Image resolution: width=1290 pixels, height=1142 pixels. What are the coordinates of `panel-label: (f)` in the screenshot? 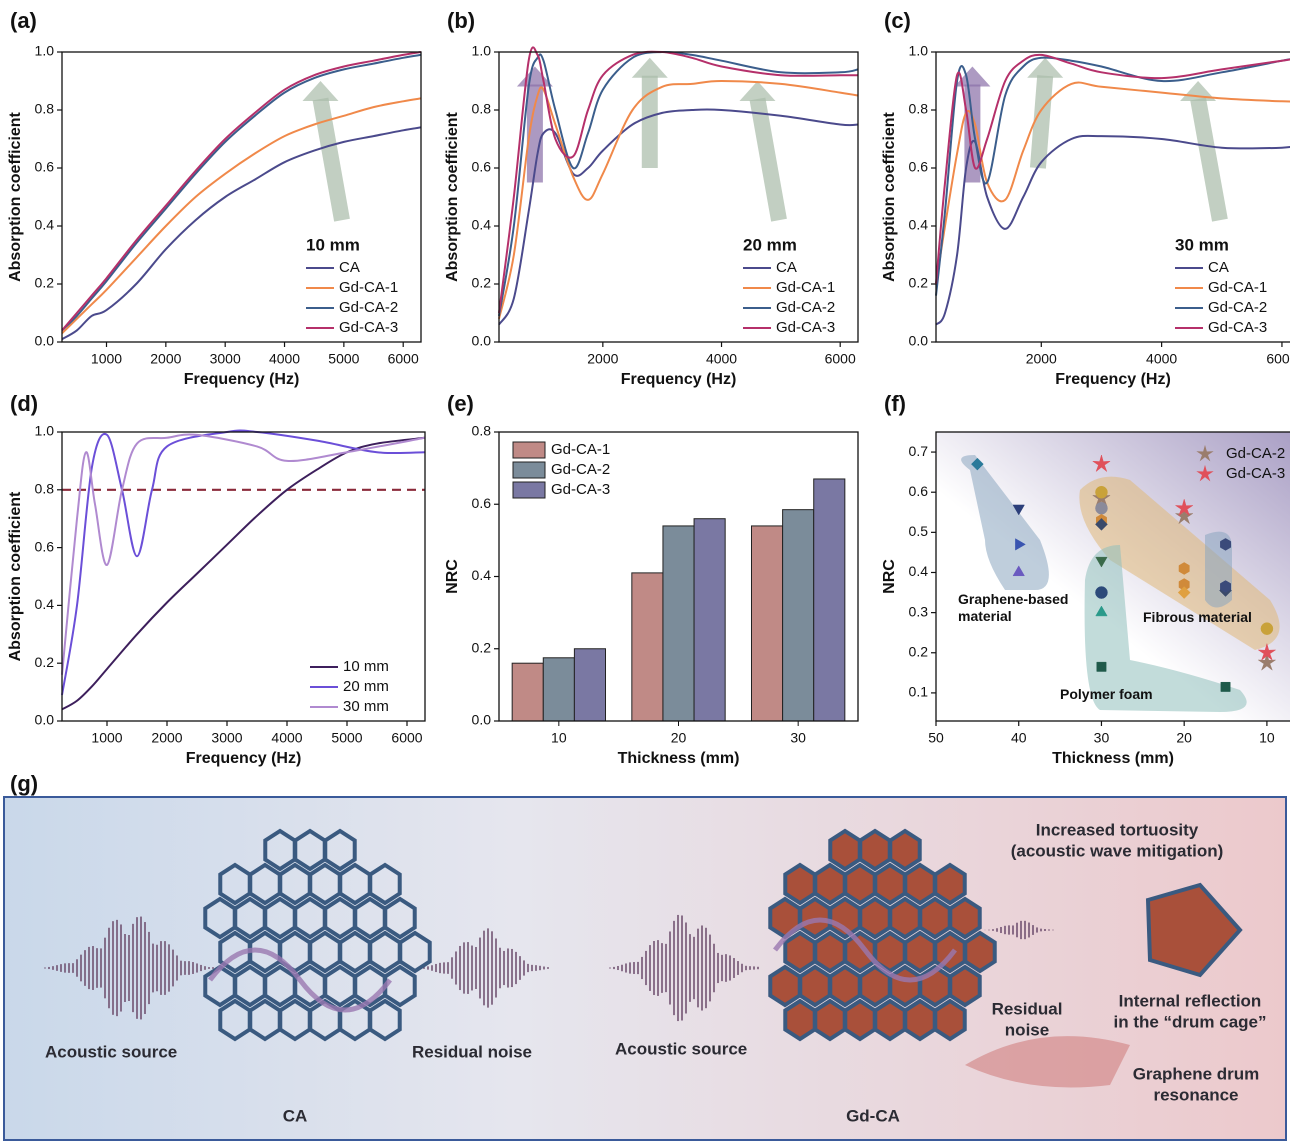 It's located at (895, 403).